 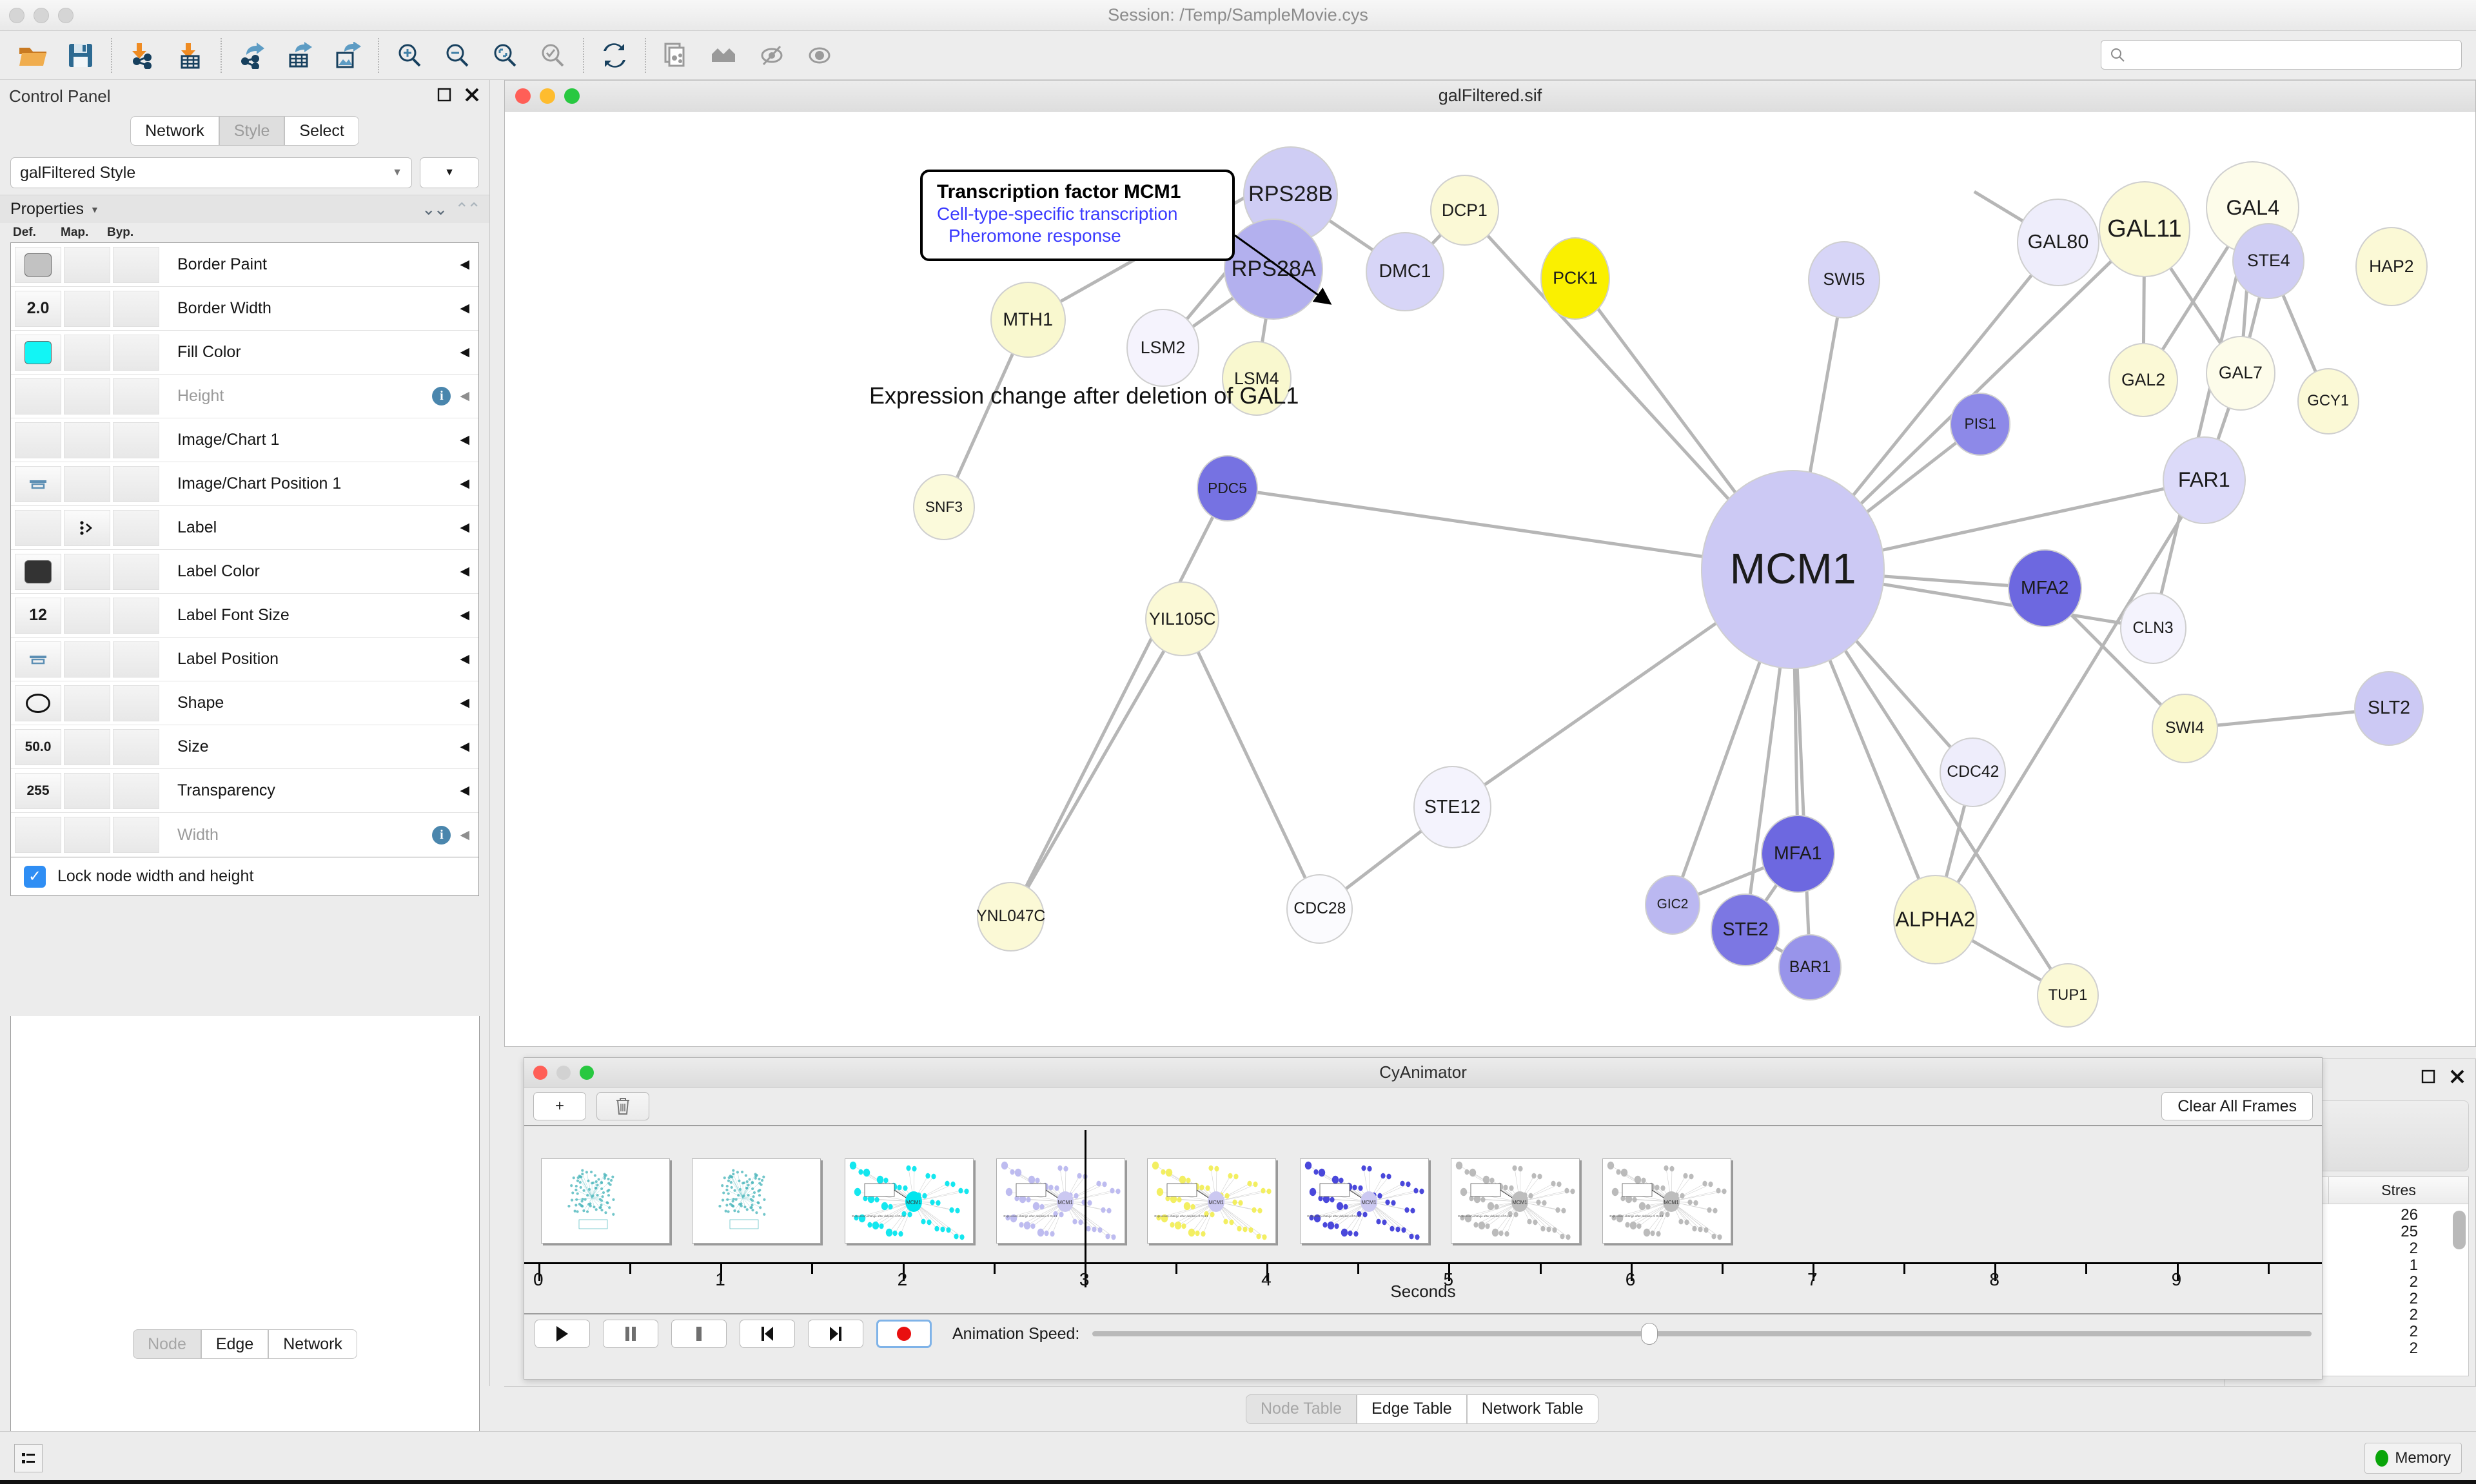 What do you see at coordinates (174, 131) in the screenshot?
I see `tab-network: Network` at bounding box center [174, 131].